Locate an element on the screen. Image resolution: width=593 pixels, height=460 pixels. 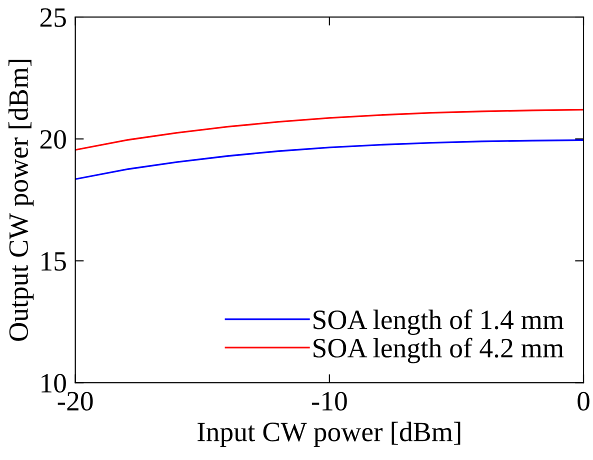
x-tick-label: -10 is located at coordinates (329, 401).